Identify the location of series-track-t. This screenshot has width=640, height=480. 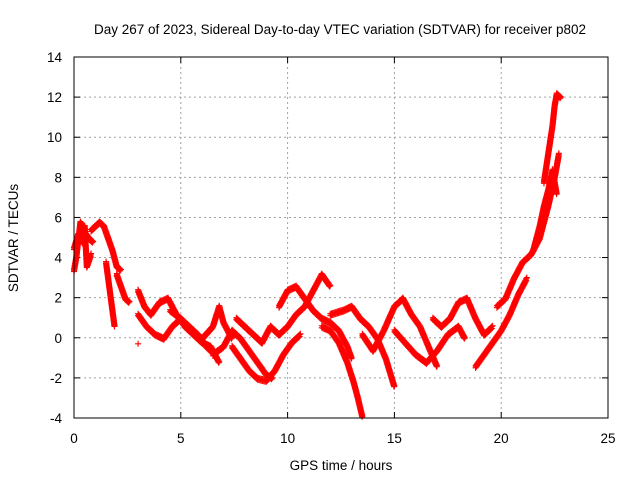
(545, 210).